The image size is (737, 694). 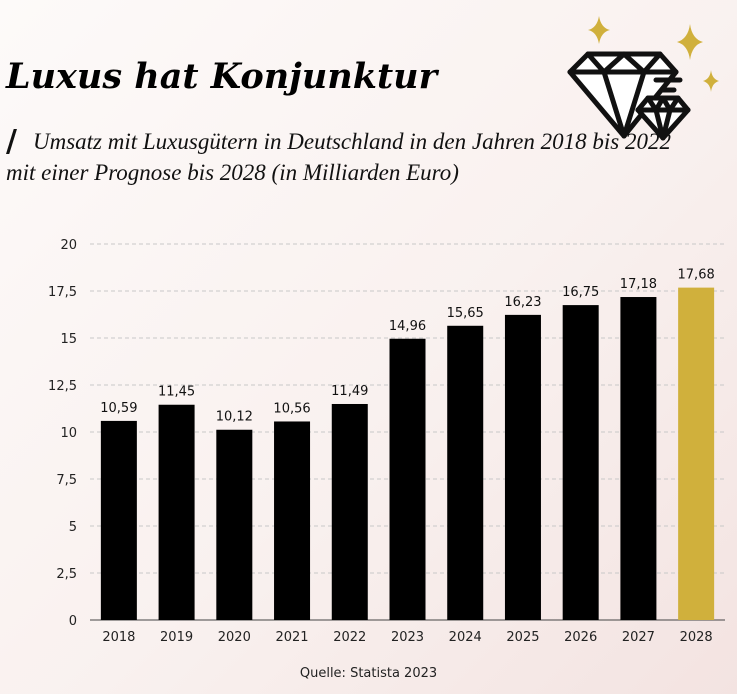 I want to click on bar-value-label: 11,49, so click(x=349, y=391).